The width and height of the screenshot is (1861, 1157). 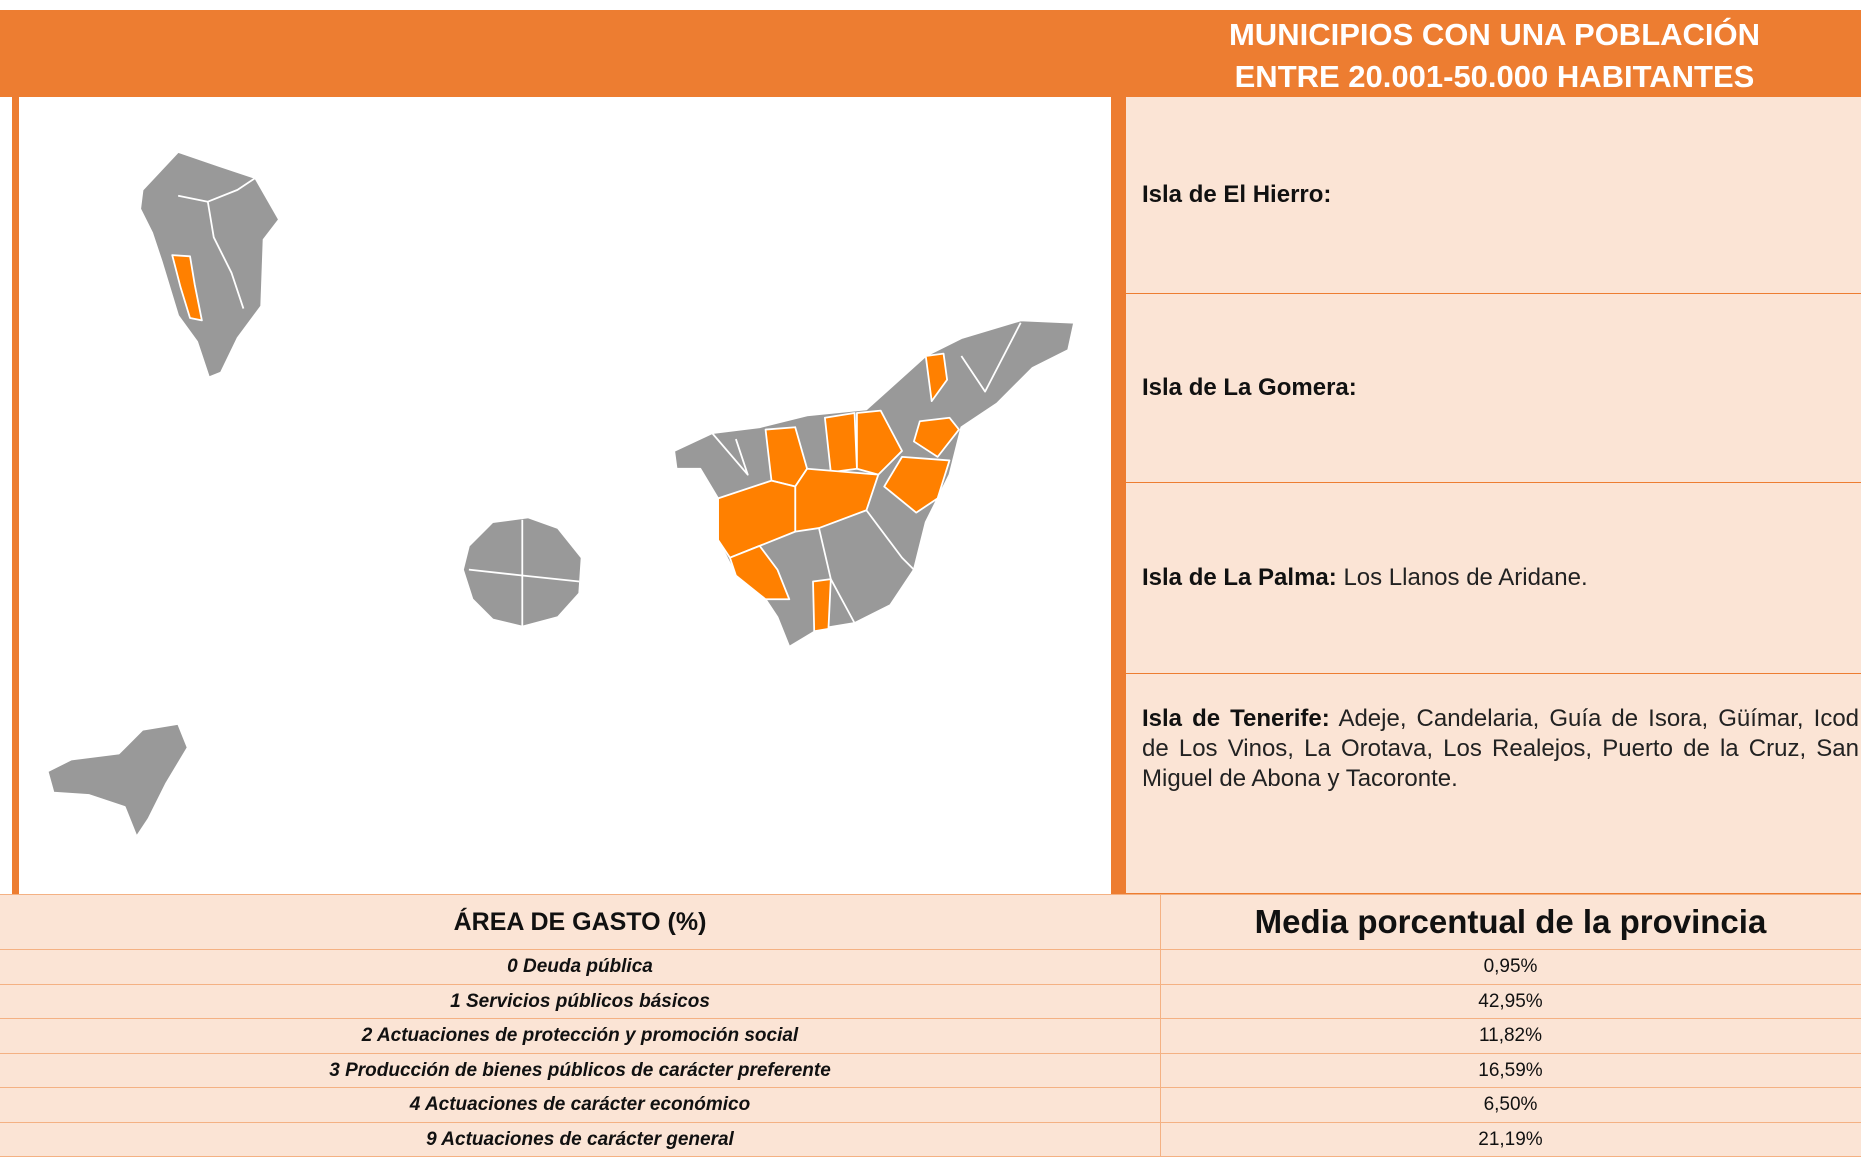 What do you see at coordinates (1510, 921) in the screenshot?
I see `column-header: Media porcentual de la provincia` at bounding box center [1510, 921].